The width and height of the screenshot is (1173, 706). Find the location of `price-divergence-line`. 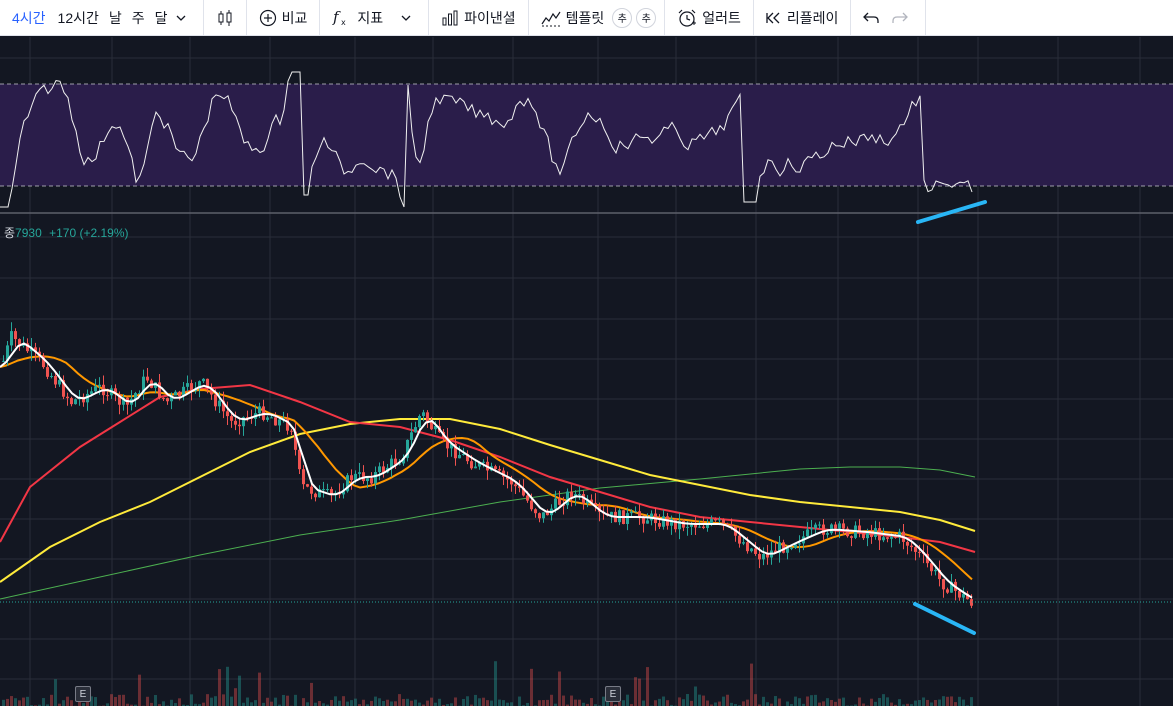

price-divergence-line is located at coordinates (944, 618).